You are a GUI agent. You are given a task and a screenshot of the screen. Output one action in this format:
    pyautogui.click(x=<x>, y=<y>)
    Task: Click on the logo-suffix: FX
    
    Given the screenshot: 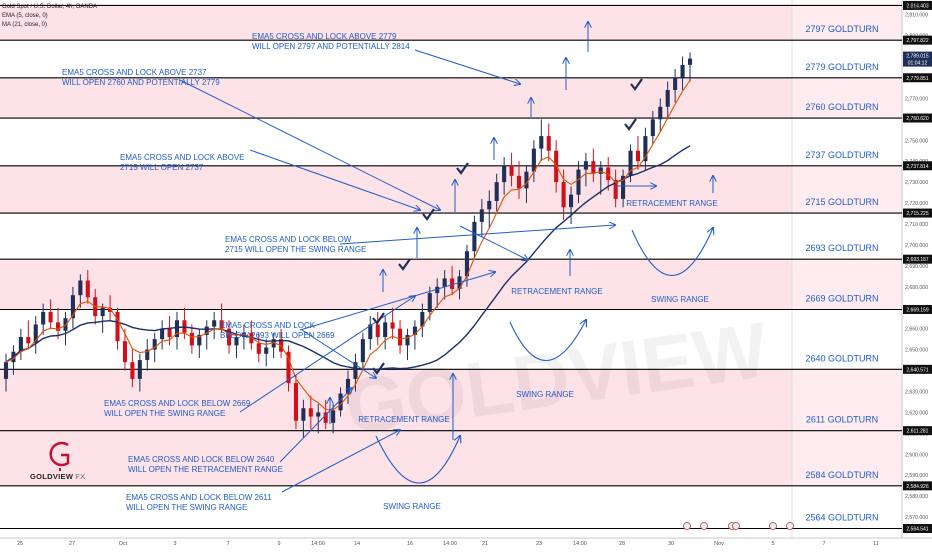 What is the action you would take?
    pyautogui.click(x=80, y=476)
    